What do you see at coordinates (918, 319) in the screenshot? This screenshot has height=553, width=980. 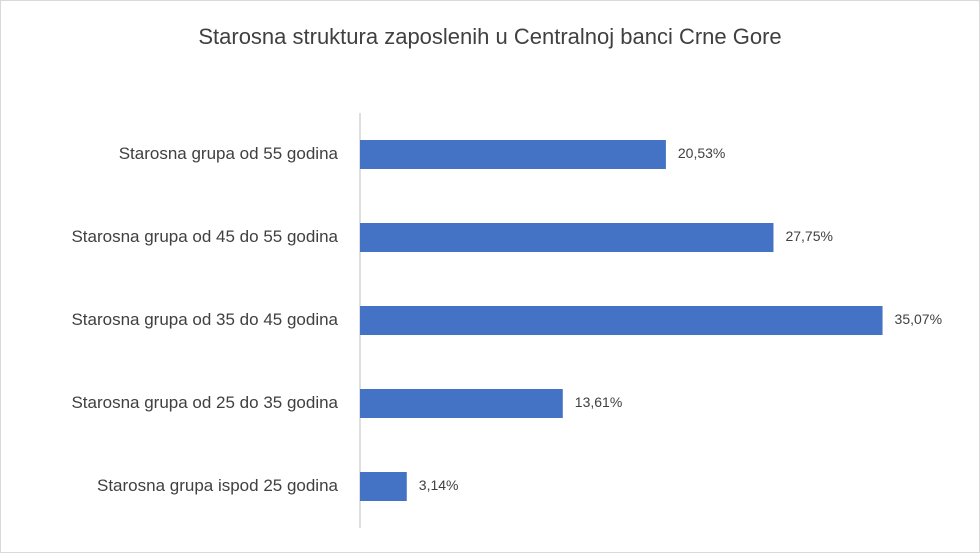 I see `value-label: 35,07%` at bounding box center [918, 319].